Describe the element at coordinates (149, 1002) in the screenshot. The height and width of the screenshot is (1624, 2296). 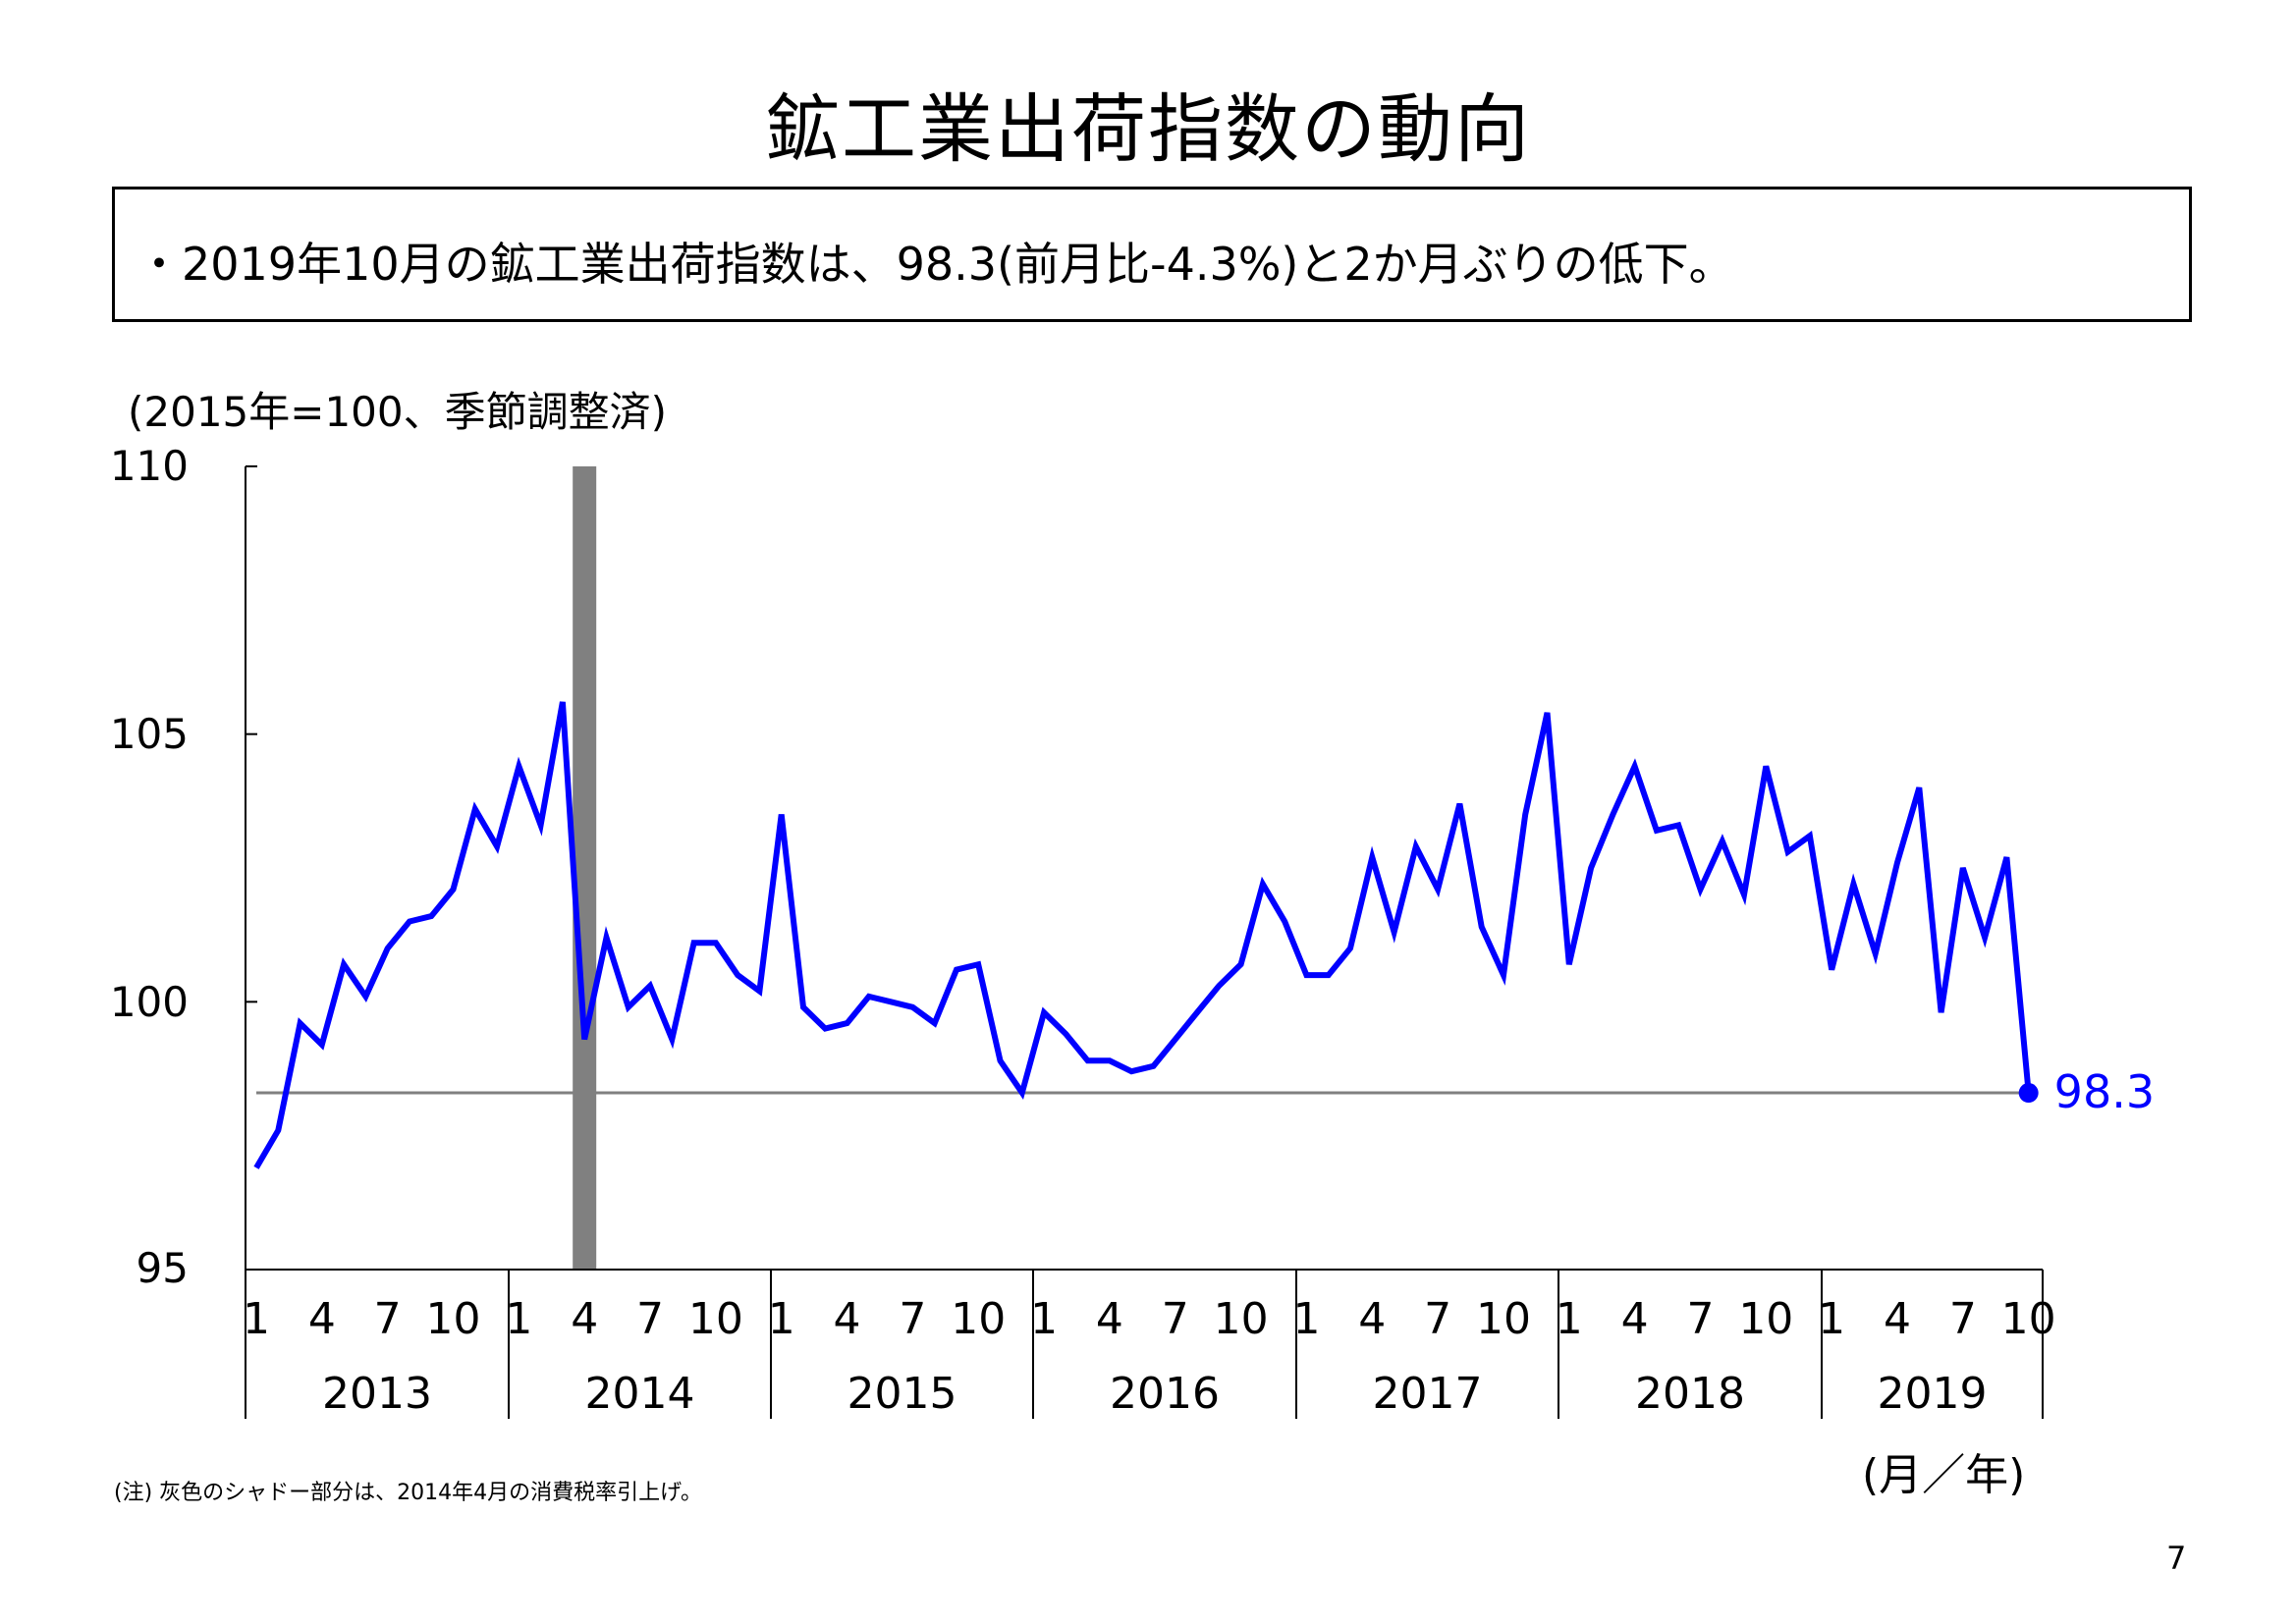
I see `y-tick-label: 100` at that location.